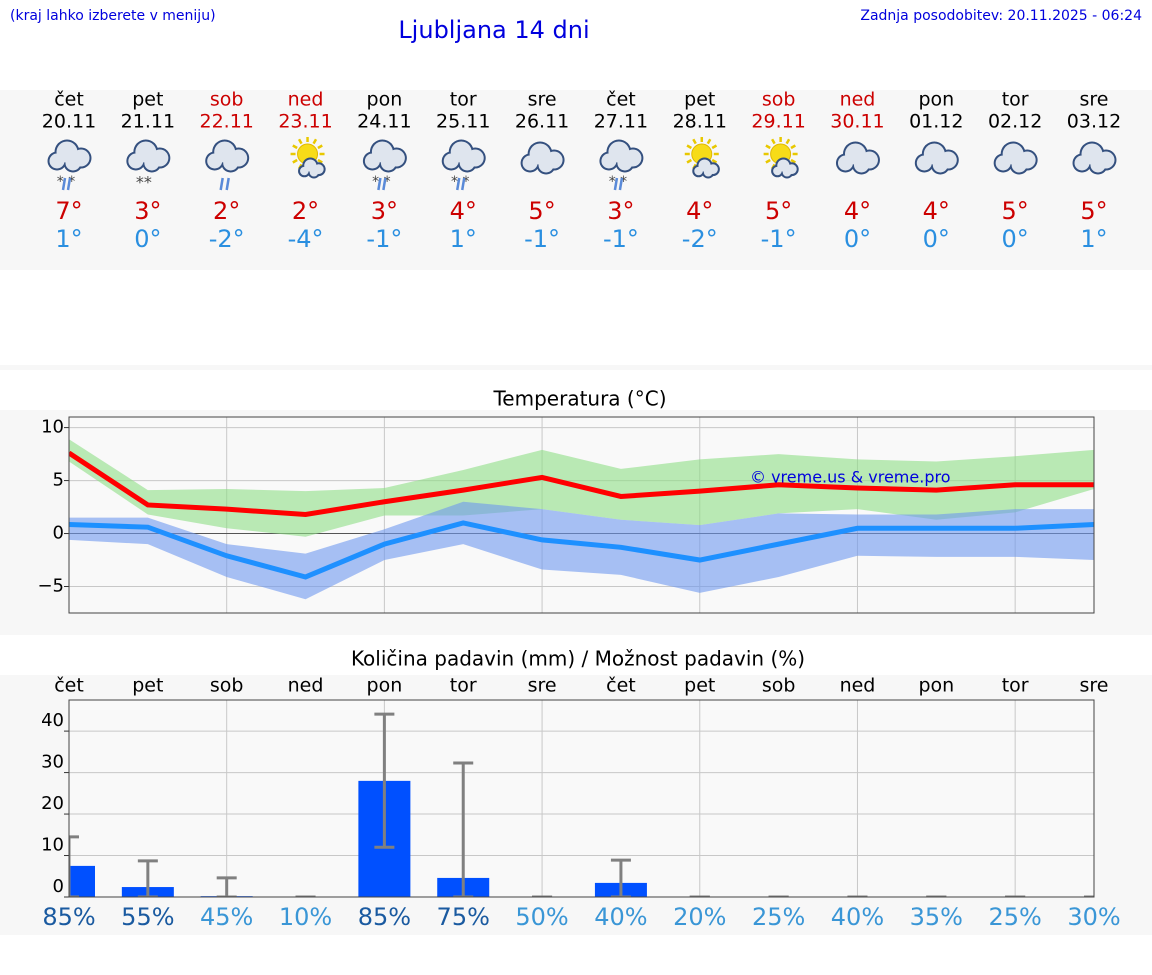 The width and height of the screenshot is (1152, 975). I want to click on last-update: Zadnja posodobitev: 20.11.2025 - 06:24, so click(1001, 16).